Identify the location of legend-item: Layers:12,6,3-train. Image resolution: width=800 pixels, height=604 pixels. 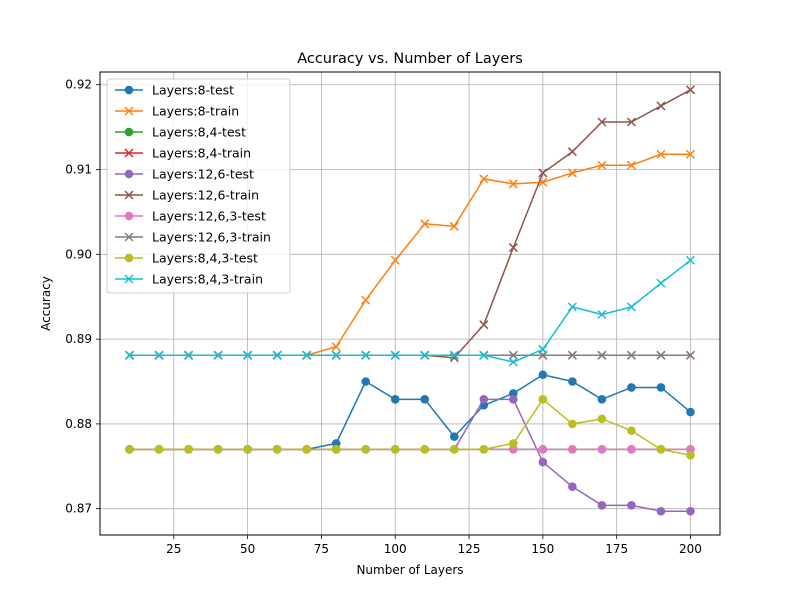
(193, 237).